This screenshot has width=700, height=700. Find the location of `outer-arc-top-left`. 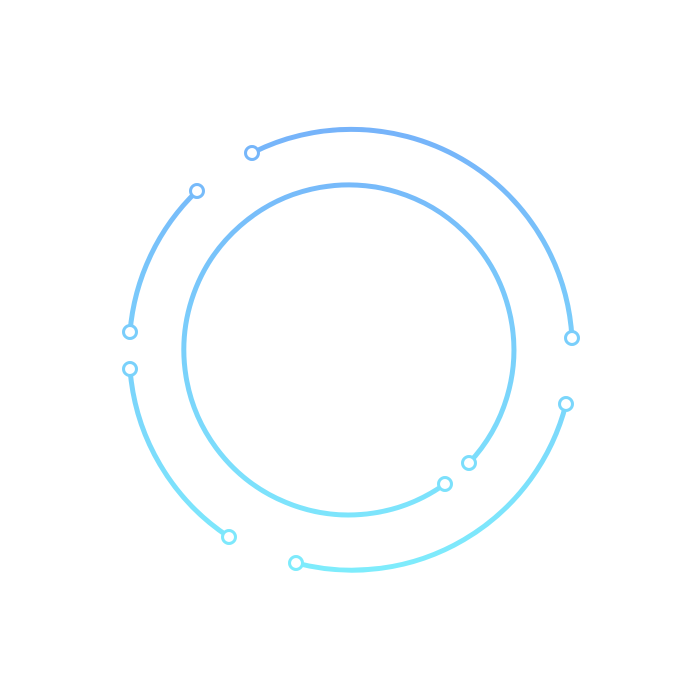

outer-arc-top-left is located at coordinates (163, 261).